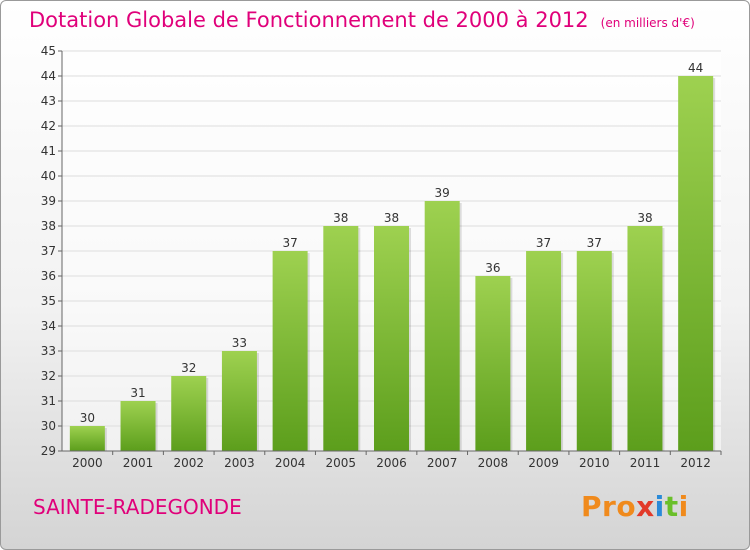  I want to click on bar-value-label: 30, so click(87, 418).